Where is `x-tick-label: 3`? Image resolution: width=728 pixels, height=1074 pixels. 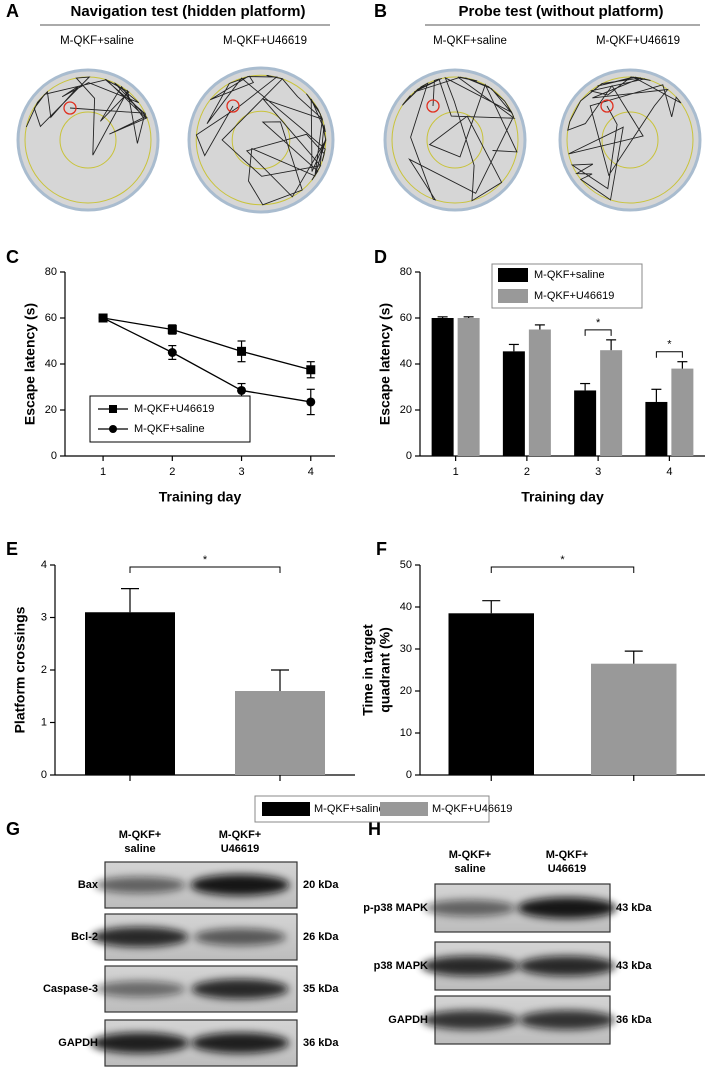 x-tick-label: 3 is located at coordinates (598, 472).